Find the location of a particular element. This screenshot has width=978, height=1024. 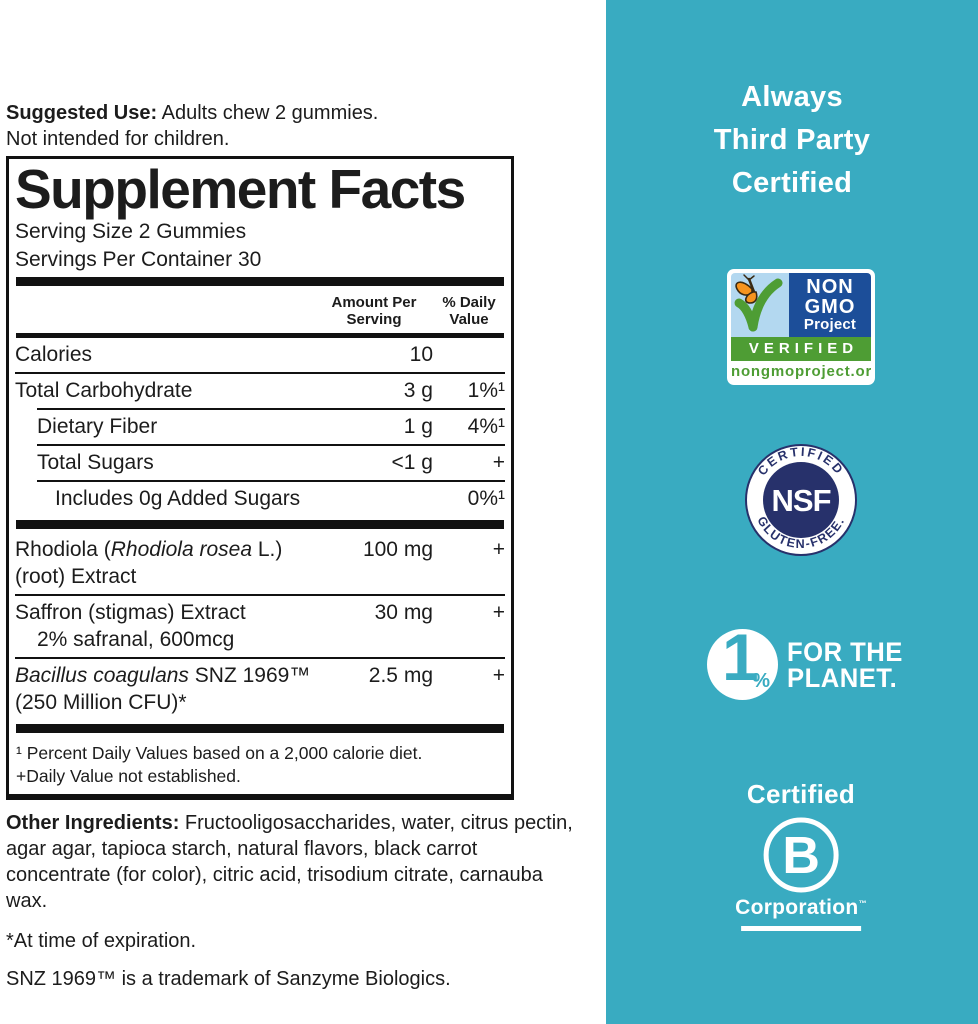

row-label: Calories is located at coordinates (54, 355).